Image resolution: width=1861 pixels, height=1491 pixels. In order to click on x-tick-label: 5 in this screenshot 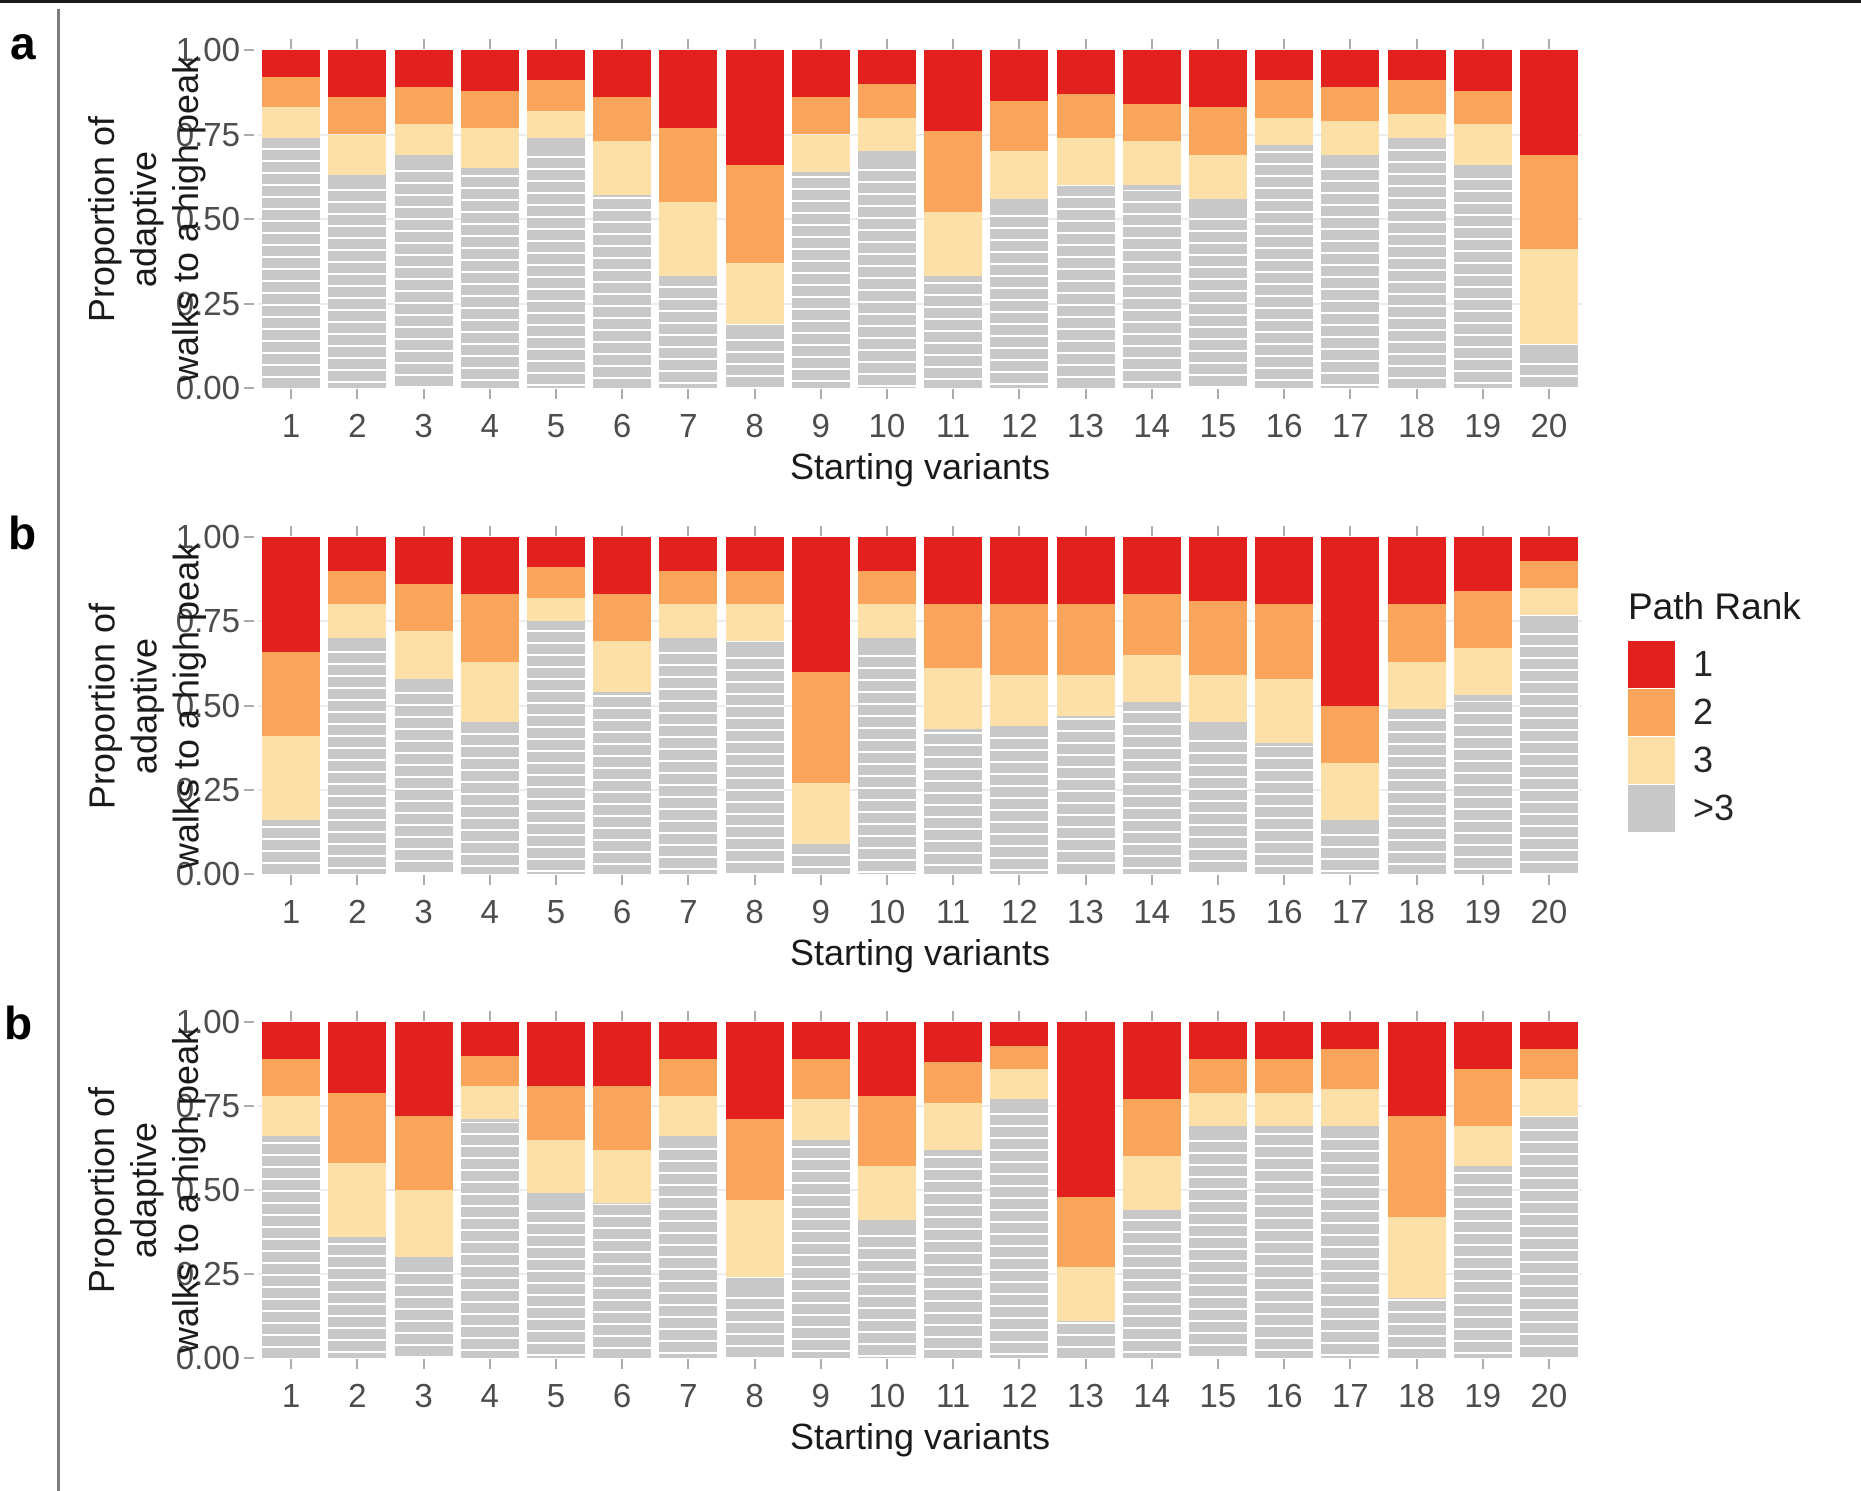, I will do `click(556, 425)`.